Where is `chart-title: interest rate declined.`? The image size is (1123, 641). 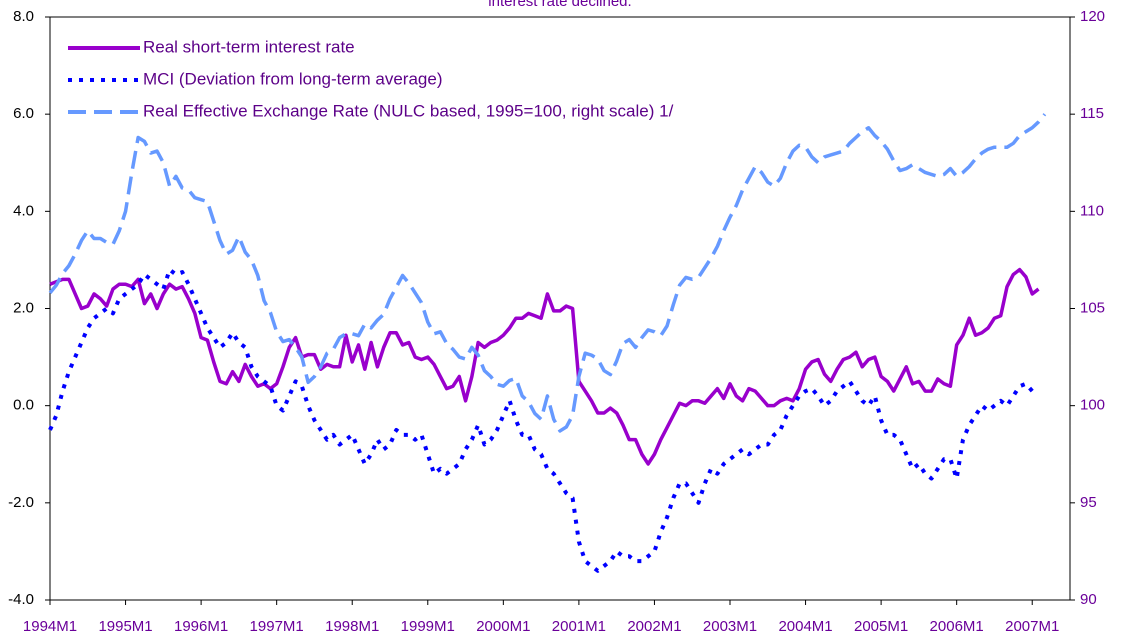
chart-title: interest rate declined. is located at coordinates (559, 5).